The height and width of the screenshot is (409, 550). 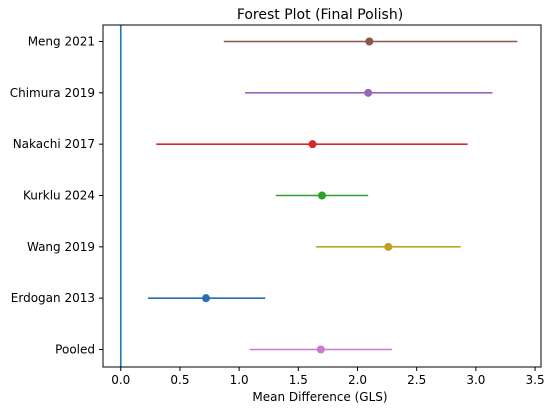 I want to click on y-tick-label: Erdogan 2013, so click(x=53, y=298).